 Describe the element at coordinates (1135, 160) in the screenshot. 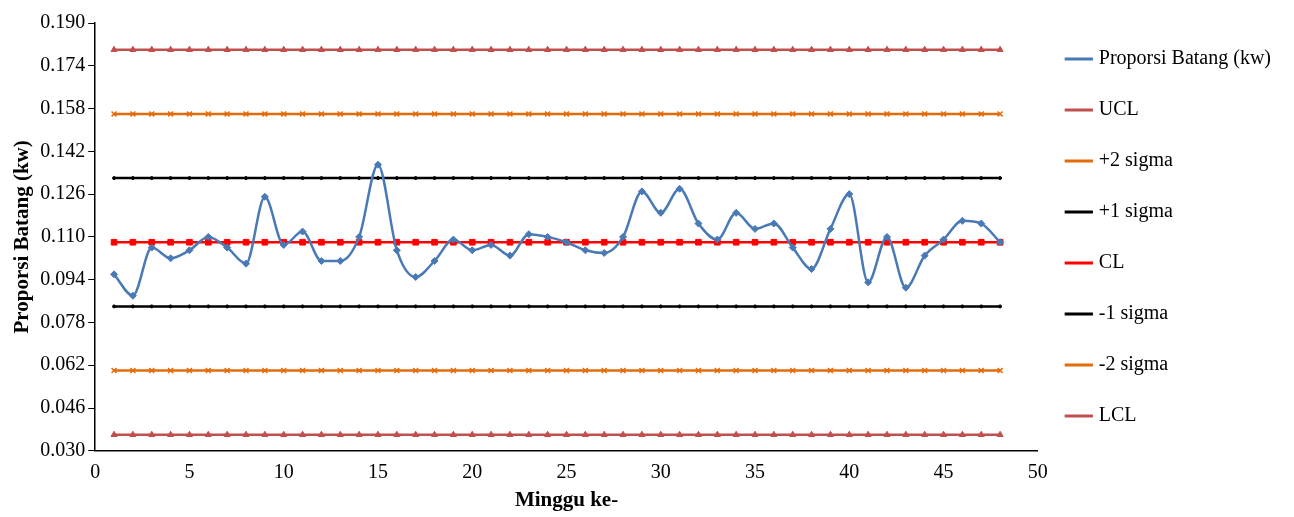

I see `legend-label: +2 sigma` at that location.